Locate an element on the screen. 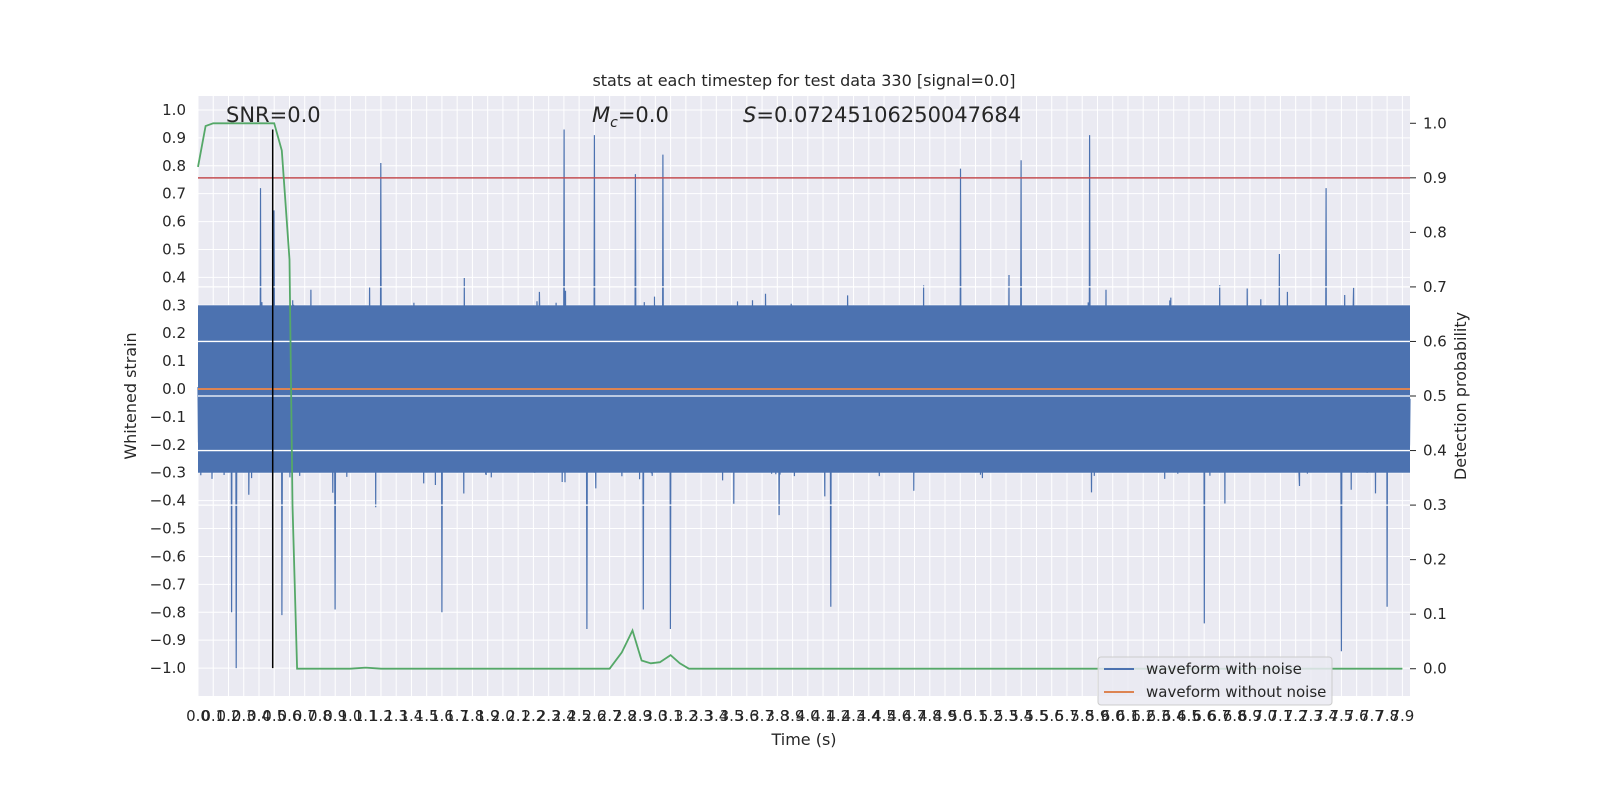 Image resolution: width=1600 pixels, height=800 pixels. x-tick-label: 5.2 is located at coordinates (991, 716).